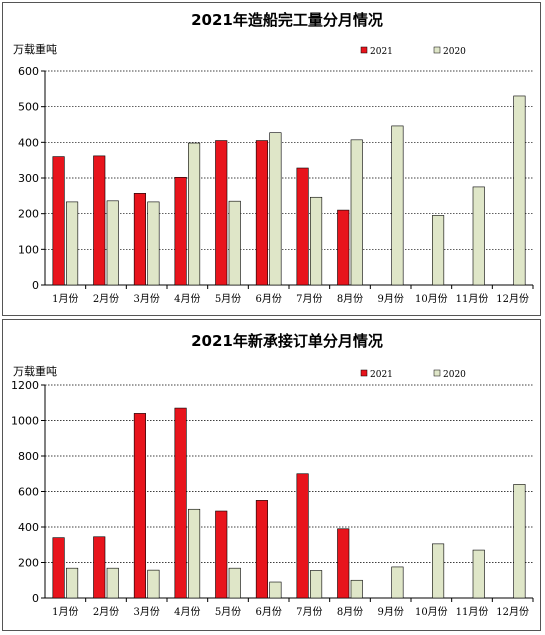  What do you see at coordinates (146, 299) in the screenshot?
I see `chart-0-category-label: 3月份` at bounding box center [146, 299].